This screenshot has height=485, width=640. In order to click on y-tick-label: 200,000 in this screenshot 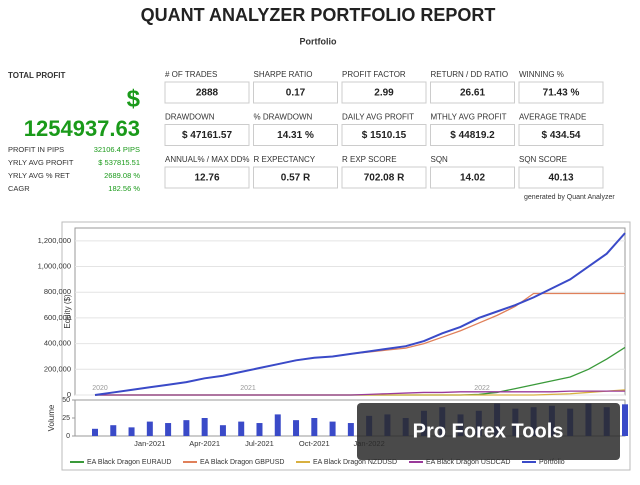, I will do `click(57, 368)`.